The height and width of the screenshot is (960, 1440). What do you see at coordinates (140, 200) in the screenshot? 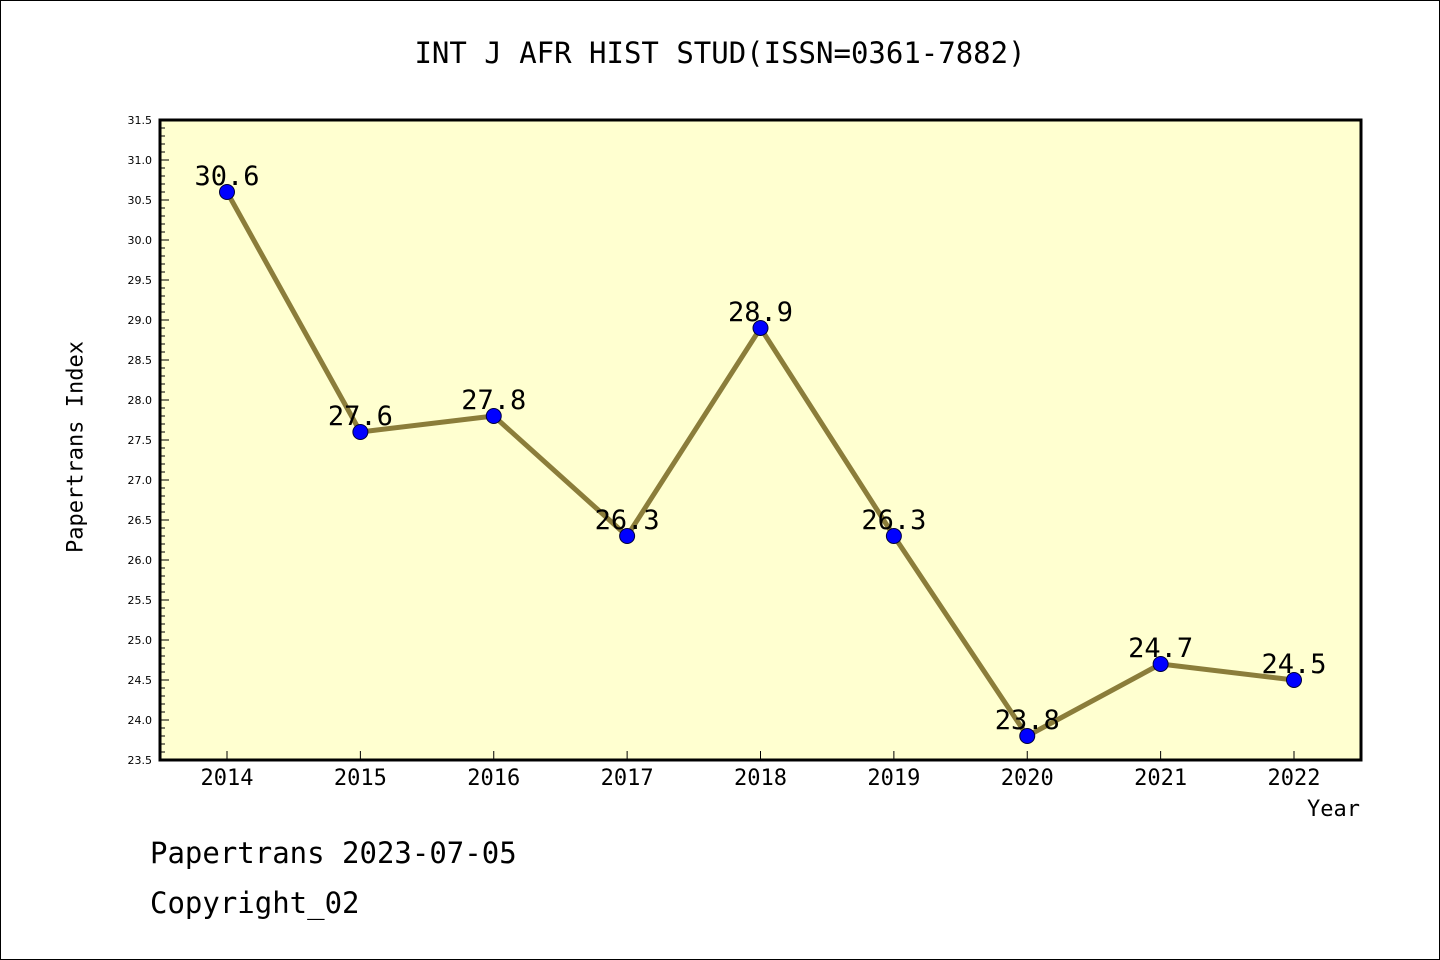
I see `y-tick-label: 30.5` at bounding box center [140, 200].